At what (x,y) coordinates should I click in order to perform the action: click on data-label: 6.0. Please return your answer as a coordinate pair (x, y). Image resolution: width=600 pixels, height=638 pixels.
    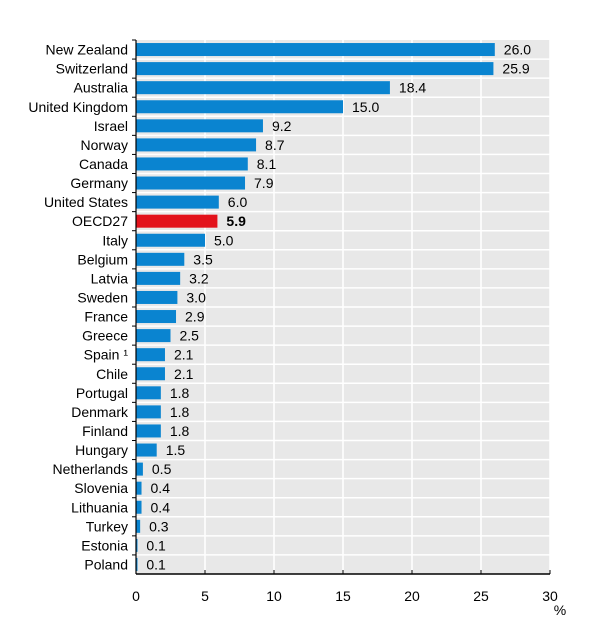
    Looking at the image, I should click on (238, 202).